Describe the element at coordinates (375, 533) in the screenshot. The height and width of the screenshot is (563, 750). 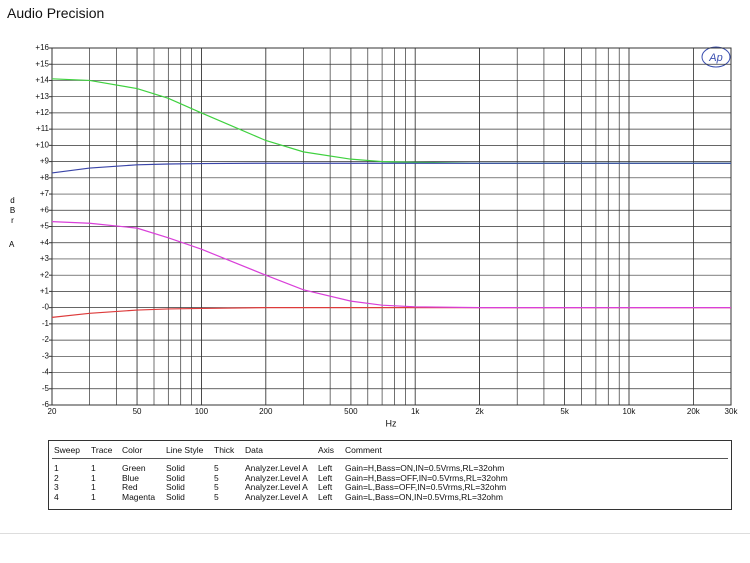
I see `bottom-rule` at that location.